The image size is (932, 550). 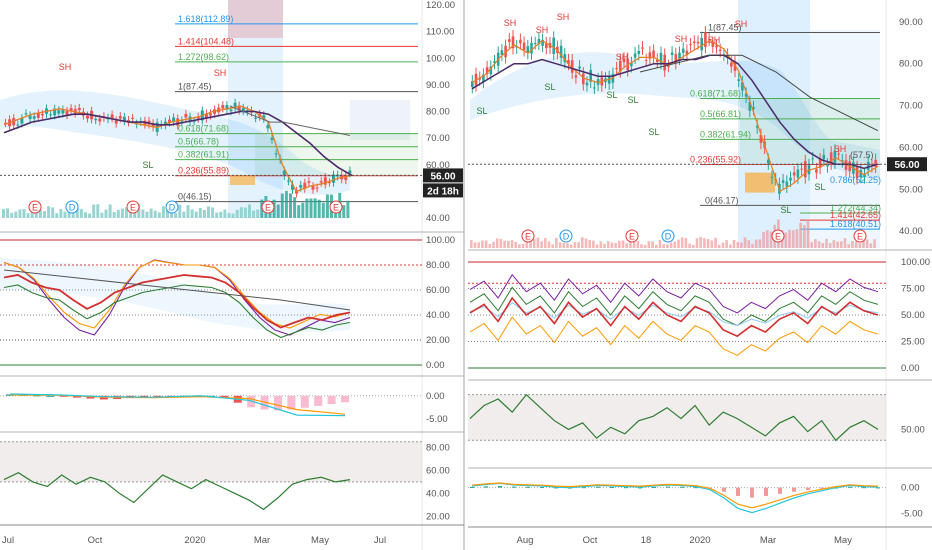 I want to click on left-rsi-trend, so click(x=177, y=290).